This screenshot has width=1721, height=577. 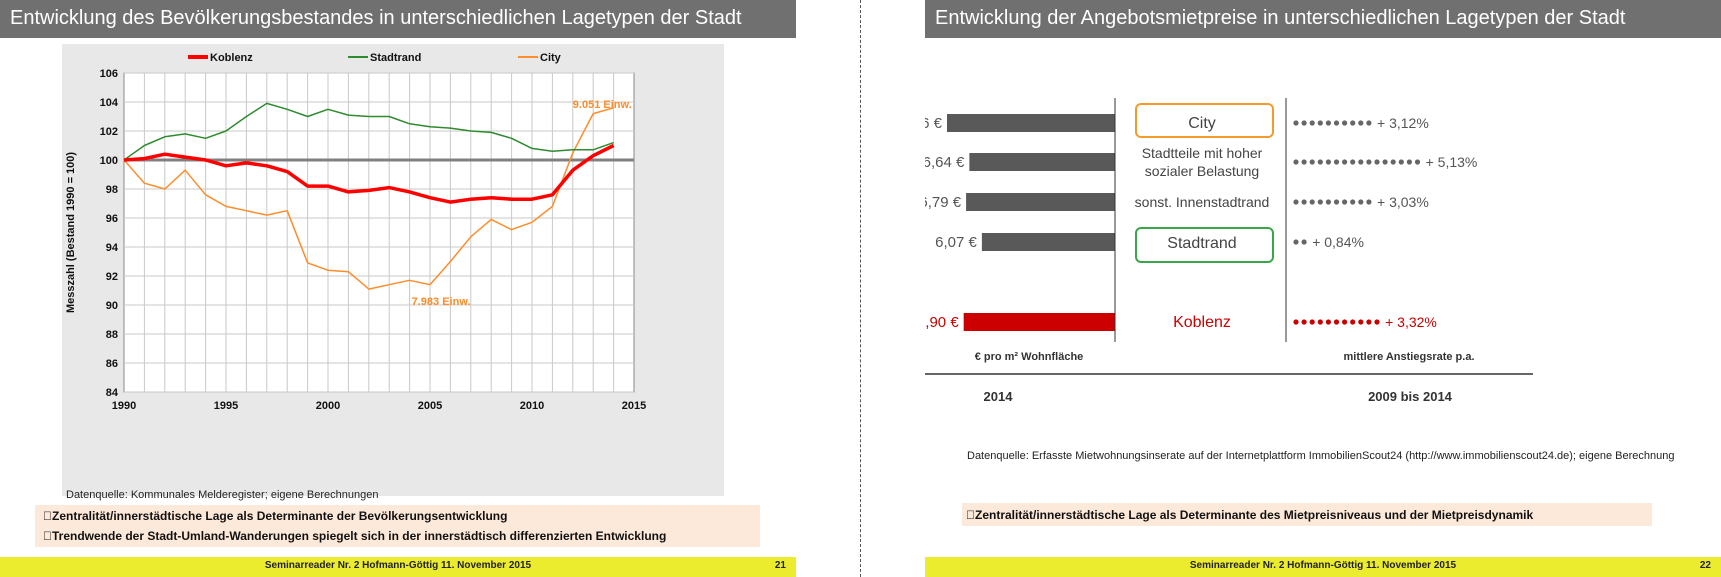 What do you see at coordinates (1338, 242) in the screenshot?
I see `growth-rate-label: + 0,84%` at bounding box center [1338, 242].